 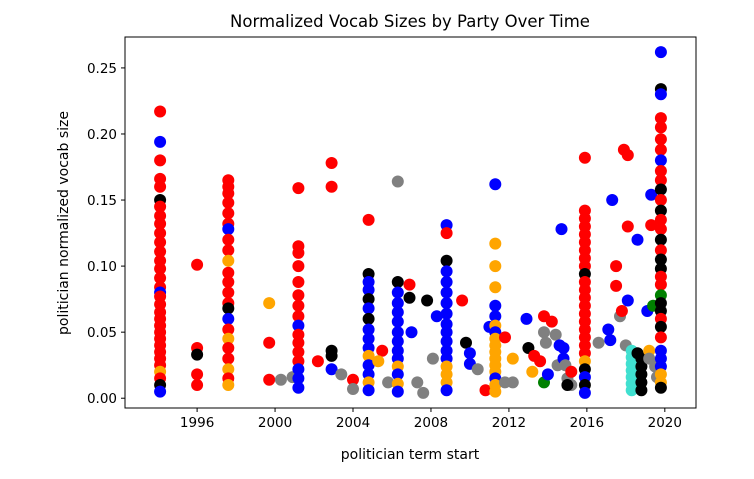 I want to click on y-tick-label-2: 0.10, so click(x=102, y=267).